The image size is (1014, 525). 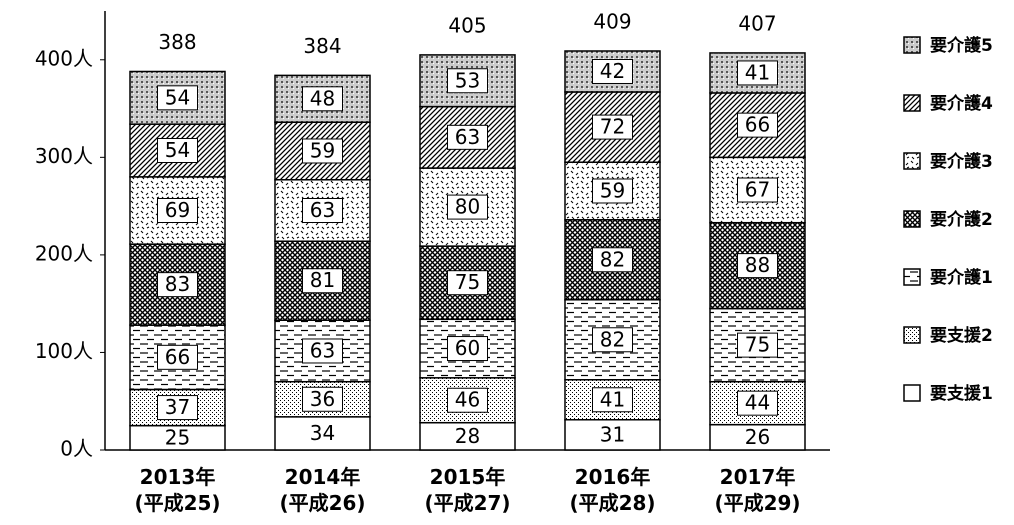 I want to click on y-tick-label: 100人, so click(x=64, y=351).